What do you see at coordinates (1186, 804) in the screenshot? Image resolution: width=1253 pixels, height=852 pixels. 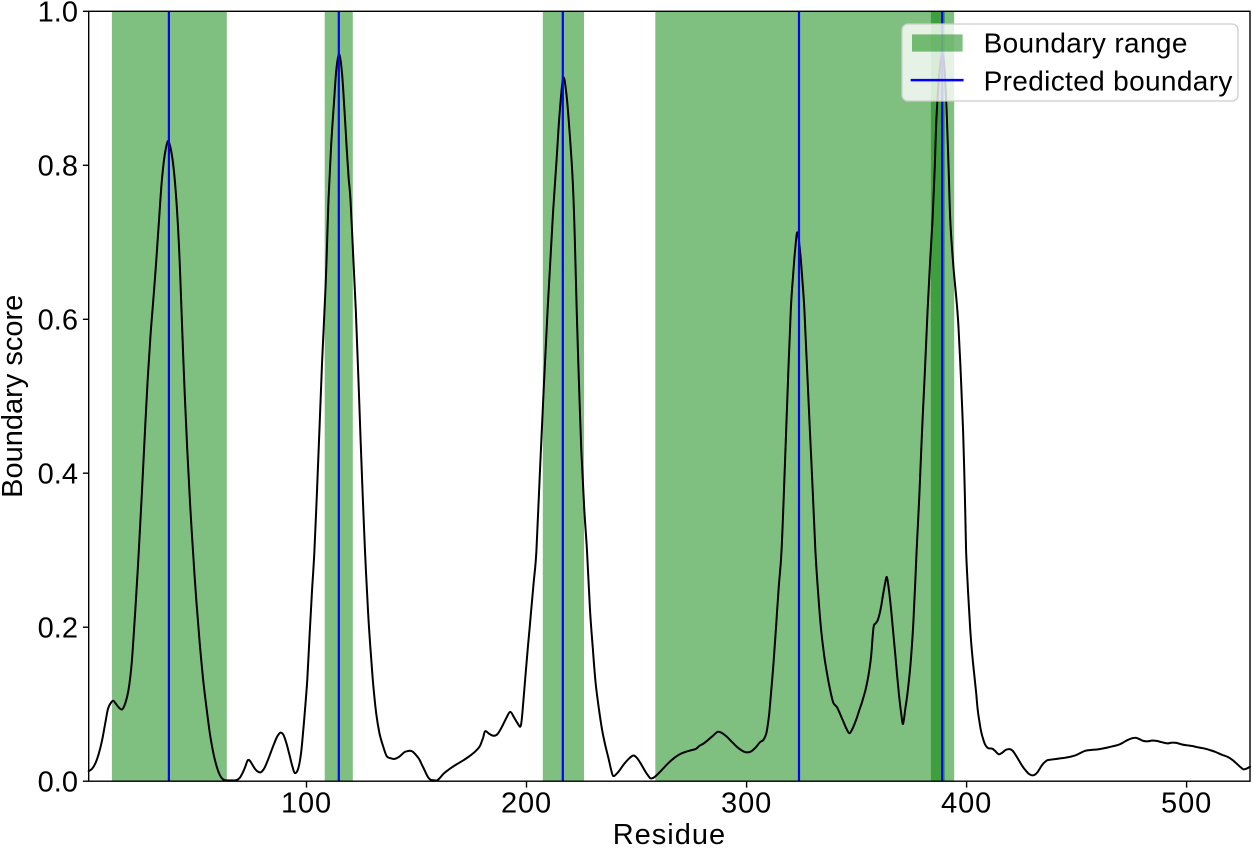 I see `svg-text: 500` at bounding box center [1186, 804].